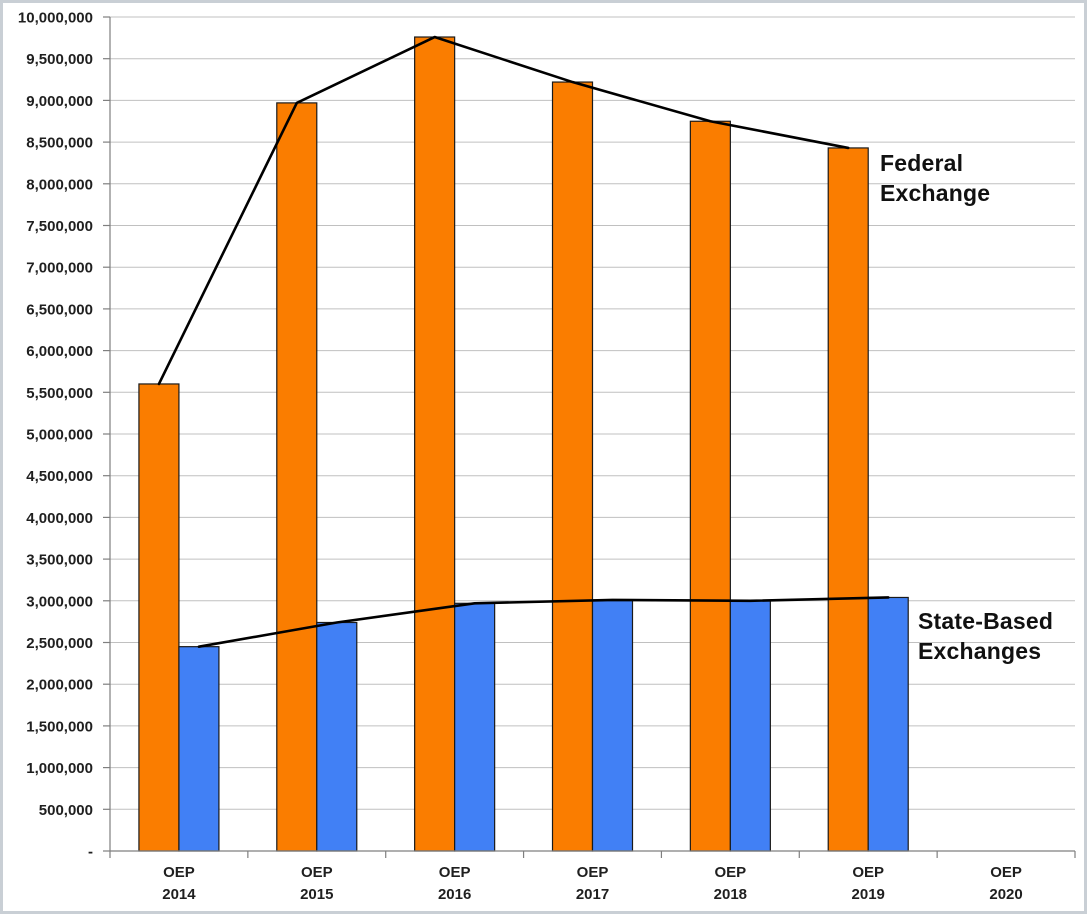 The height and width of the screenshot is (914, 1087). I want to click on y-tick-label: 7,000,000, so click(59, 268).